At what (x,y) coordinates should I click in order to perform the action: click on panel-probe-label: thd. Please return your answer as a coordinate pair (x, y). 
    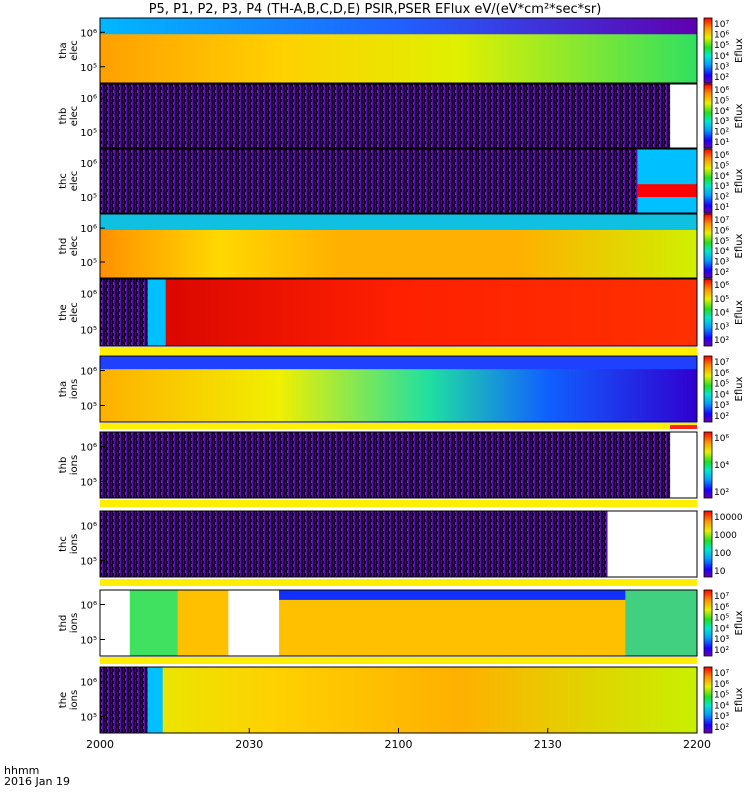
    Looking at the image, I should click on (63, 623).